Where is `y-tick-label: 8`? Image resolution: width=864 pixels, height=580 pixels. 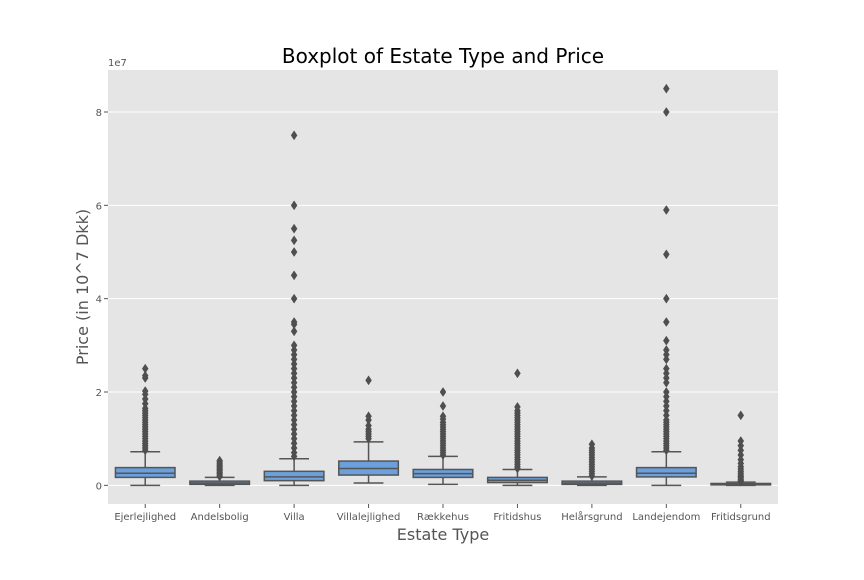 y-tick-label: 8 is located at coordinates (99, 113).